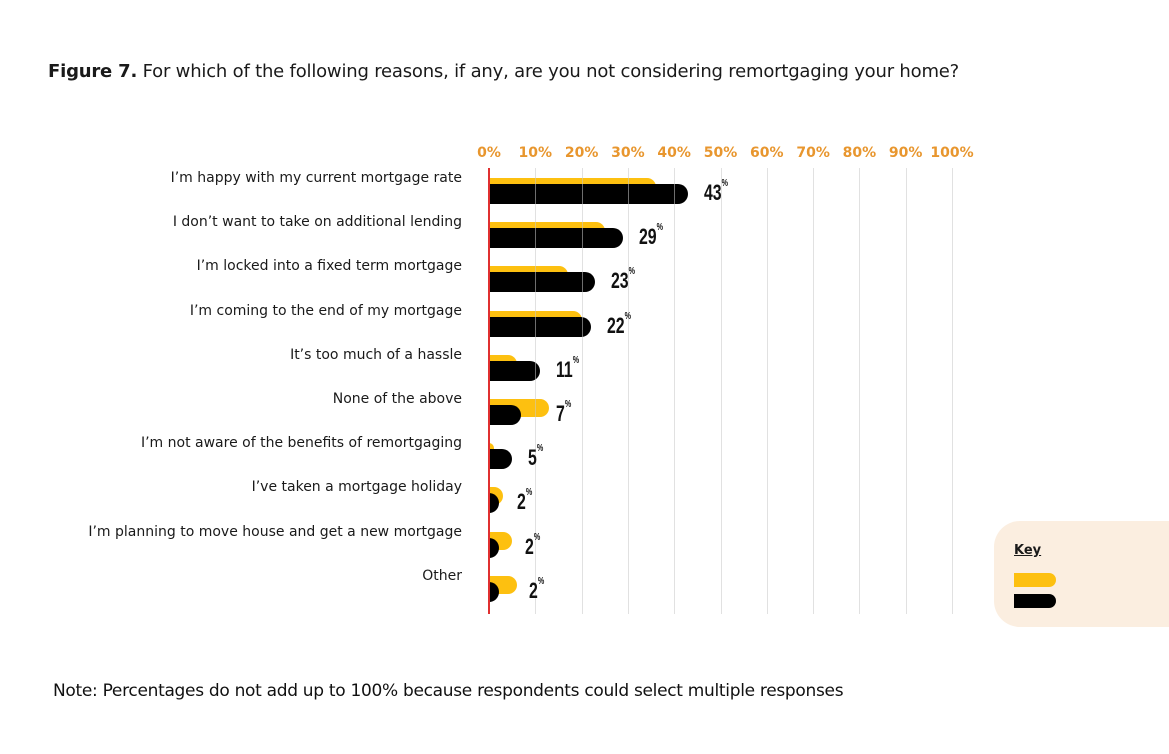 The height and width of the screenshot is (754, 1169). I want to click on value-label: 5%, so click(536, 457).